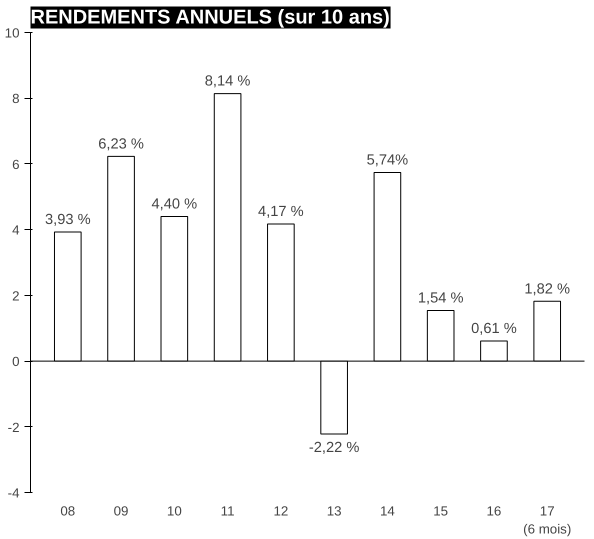  I want to click on y-tick-label: -2, so click(14, 427).